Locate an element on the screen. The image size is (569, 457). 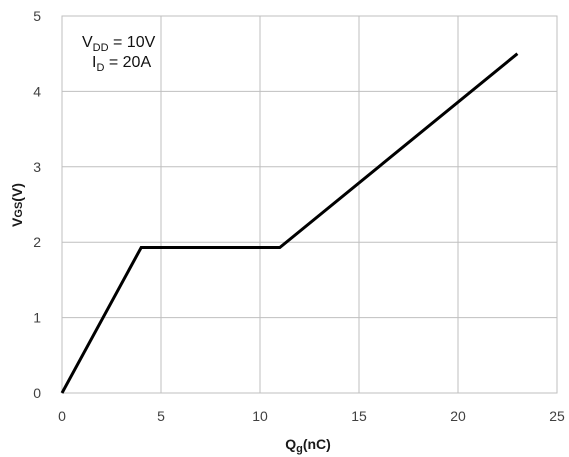
y-tick-label-4: 4 is located at coordinates (37, 91).